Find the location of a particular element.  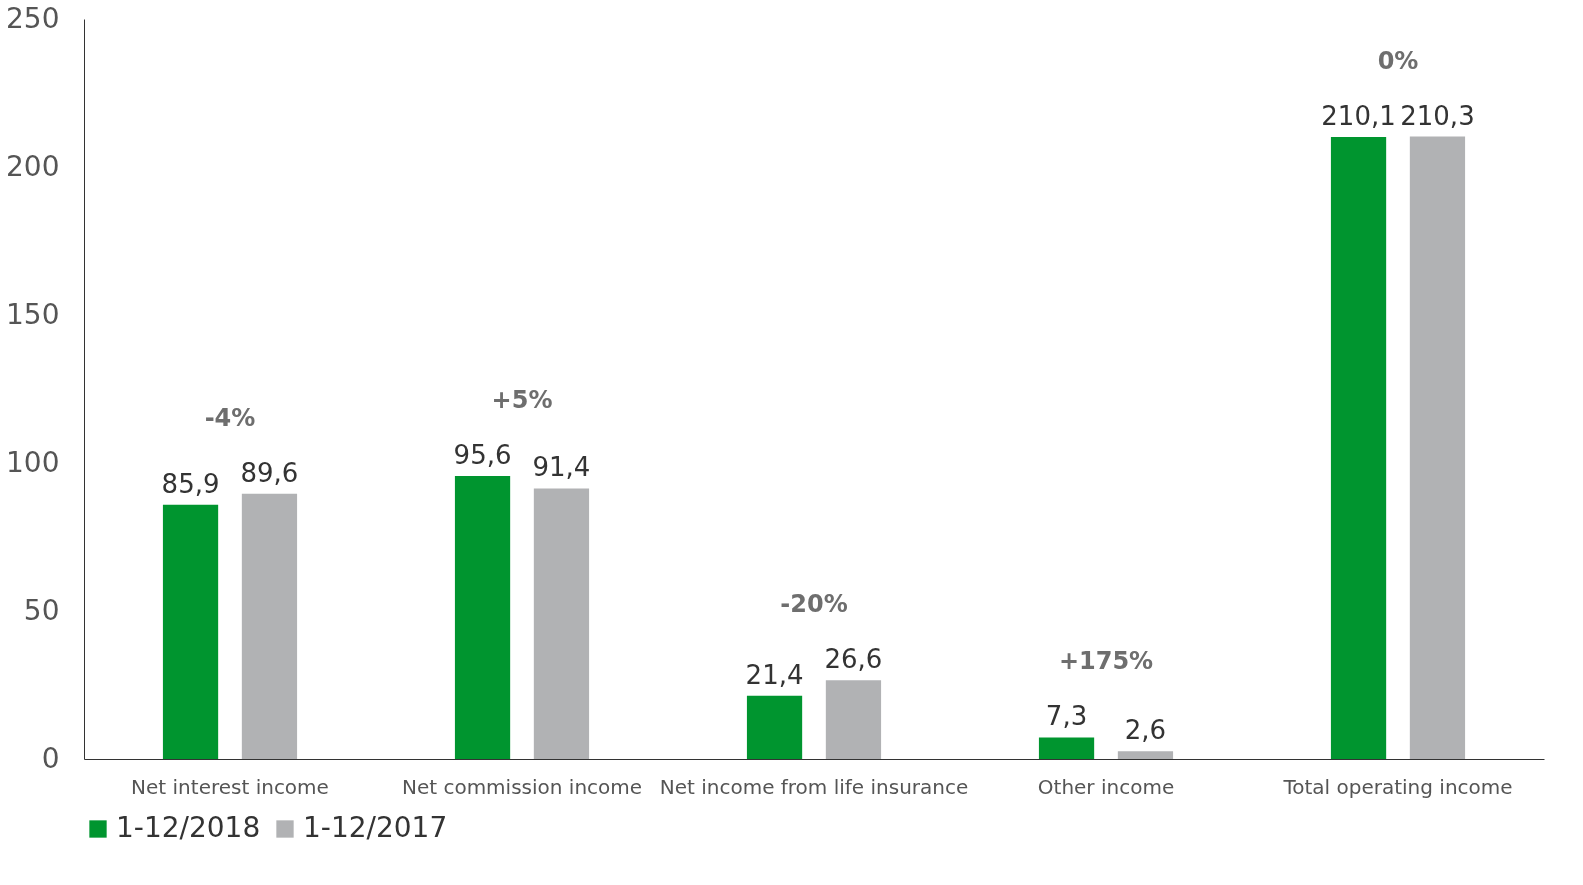

data-label: 26,6 is located at coordinates (853, 659).